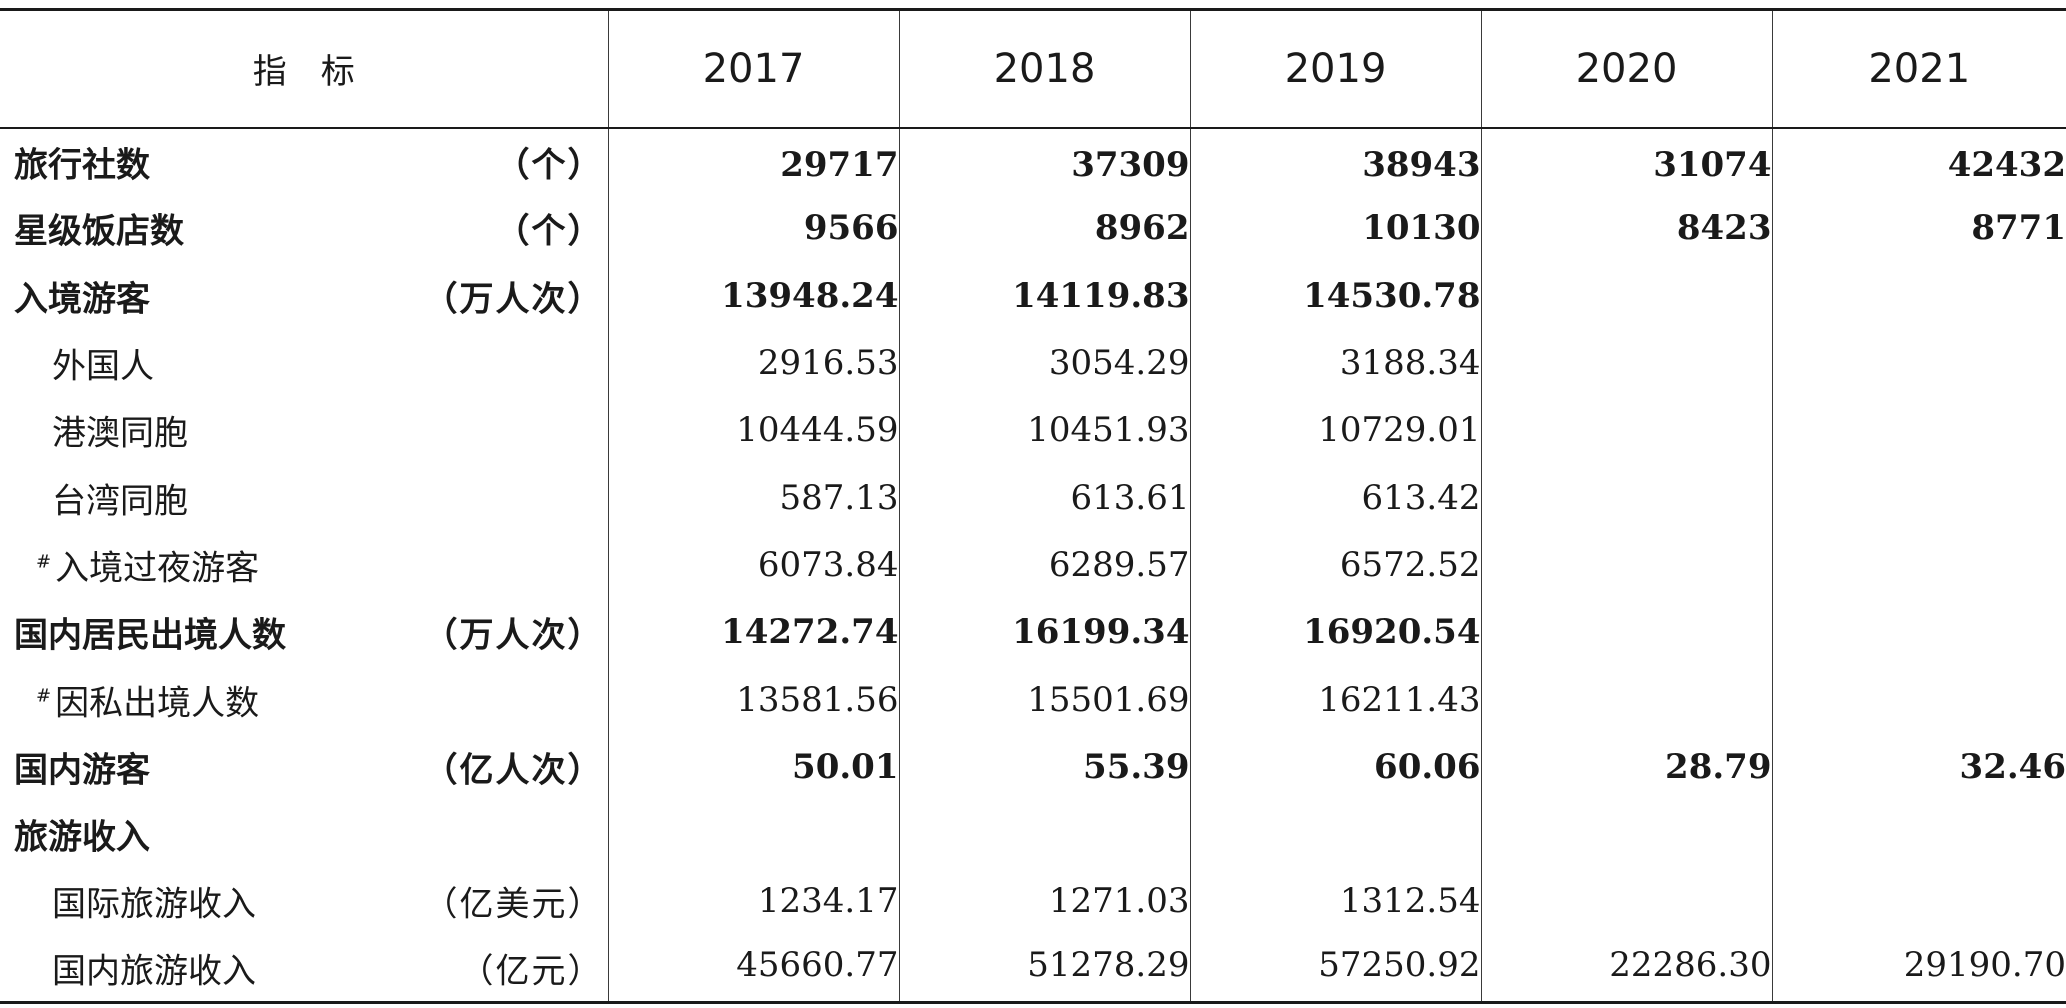  I want to click on indicator-cell: 旅游收入, so click(304, 833).